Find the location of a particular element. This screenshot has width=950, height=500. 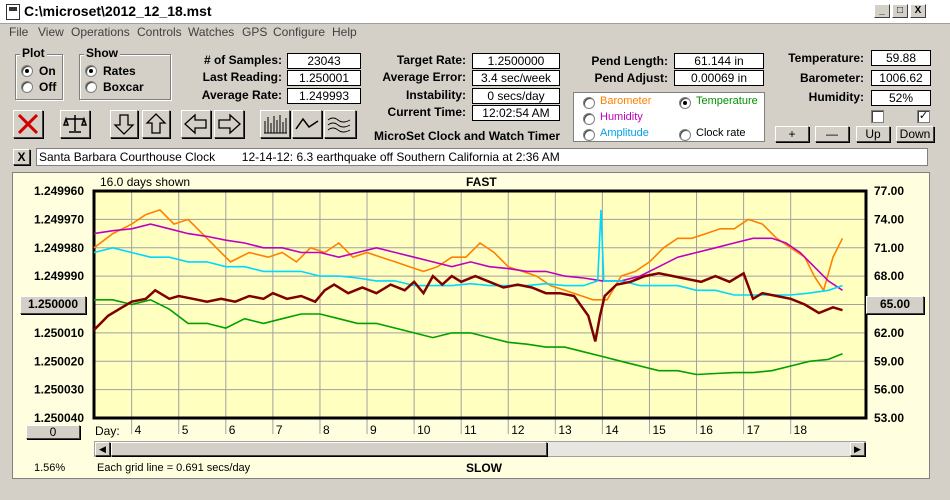

x-tick-label: 4 is located at coordinates (138, 430).